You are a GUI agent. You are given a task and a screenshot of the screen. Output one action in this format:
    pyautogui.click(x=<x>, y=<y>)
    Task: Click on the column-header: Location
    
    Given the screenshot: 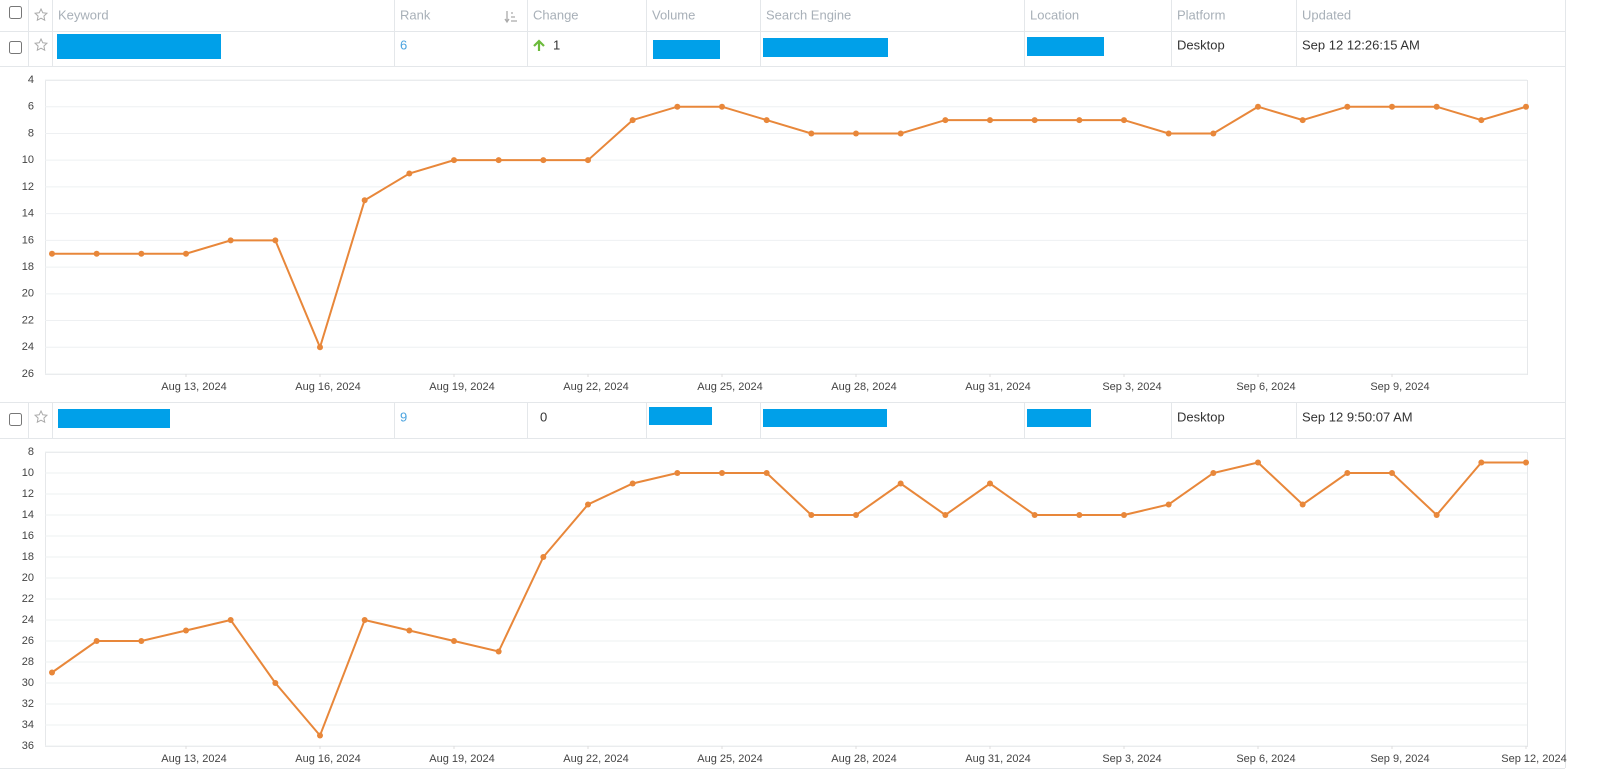 What is the action you would take?
    pyautogui.click(x=1054, y=14)
    